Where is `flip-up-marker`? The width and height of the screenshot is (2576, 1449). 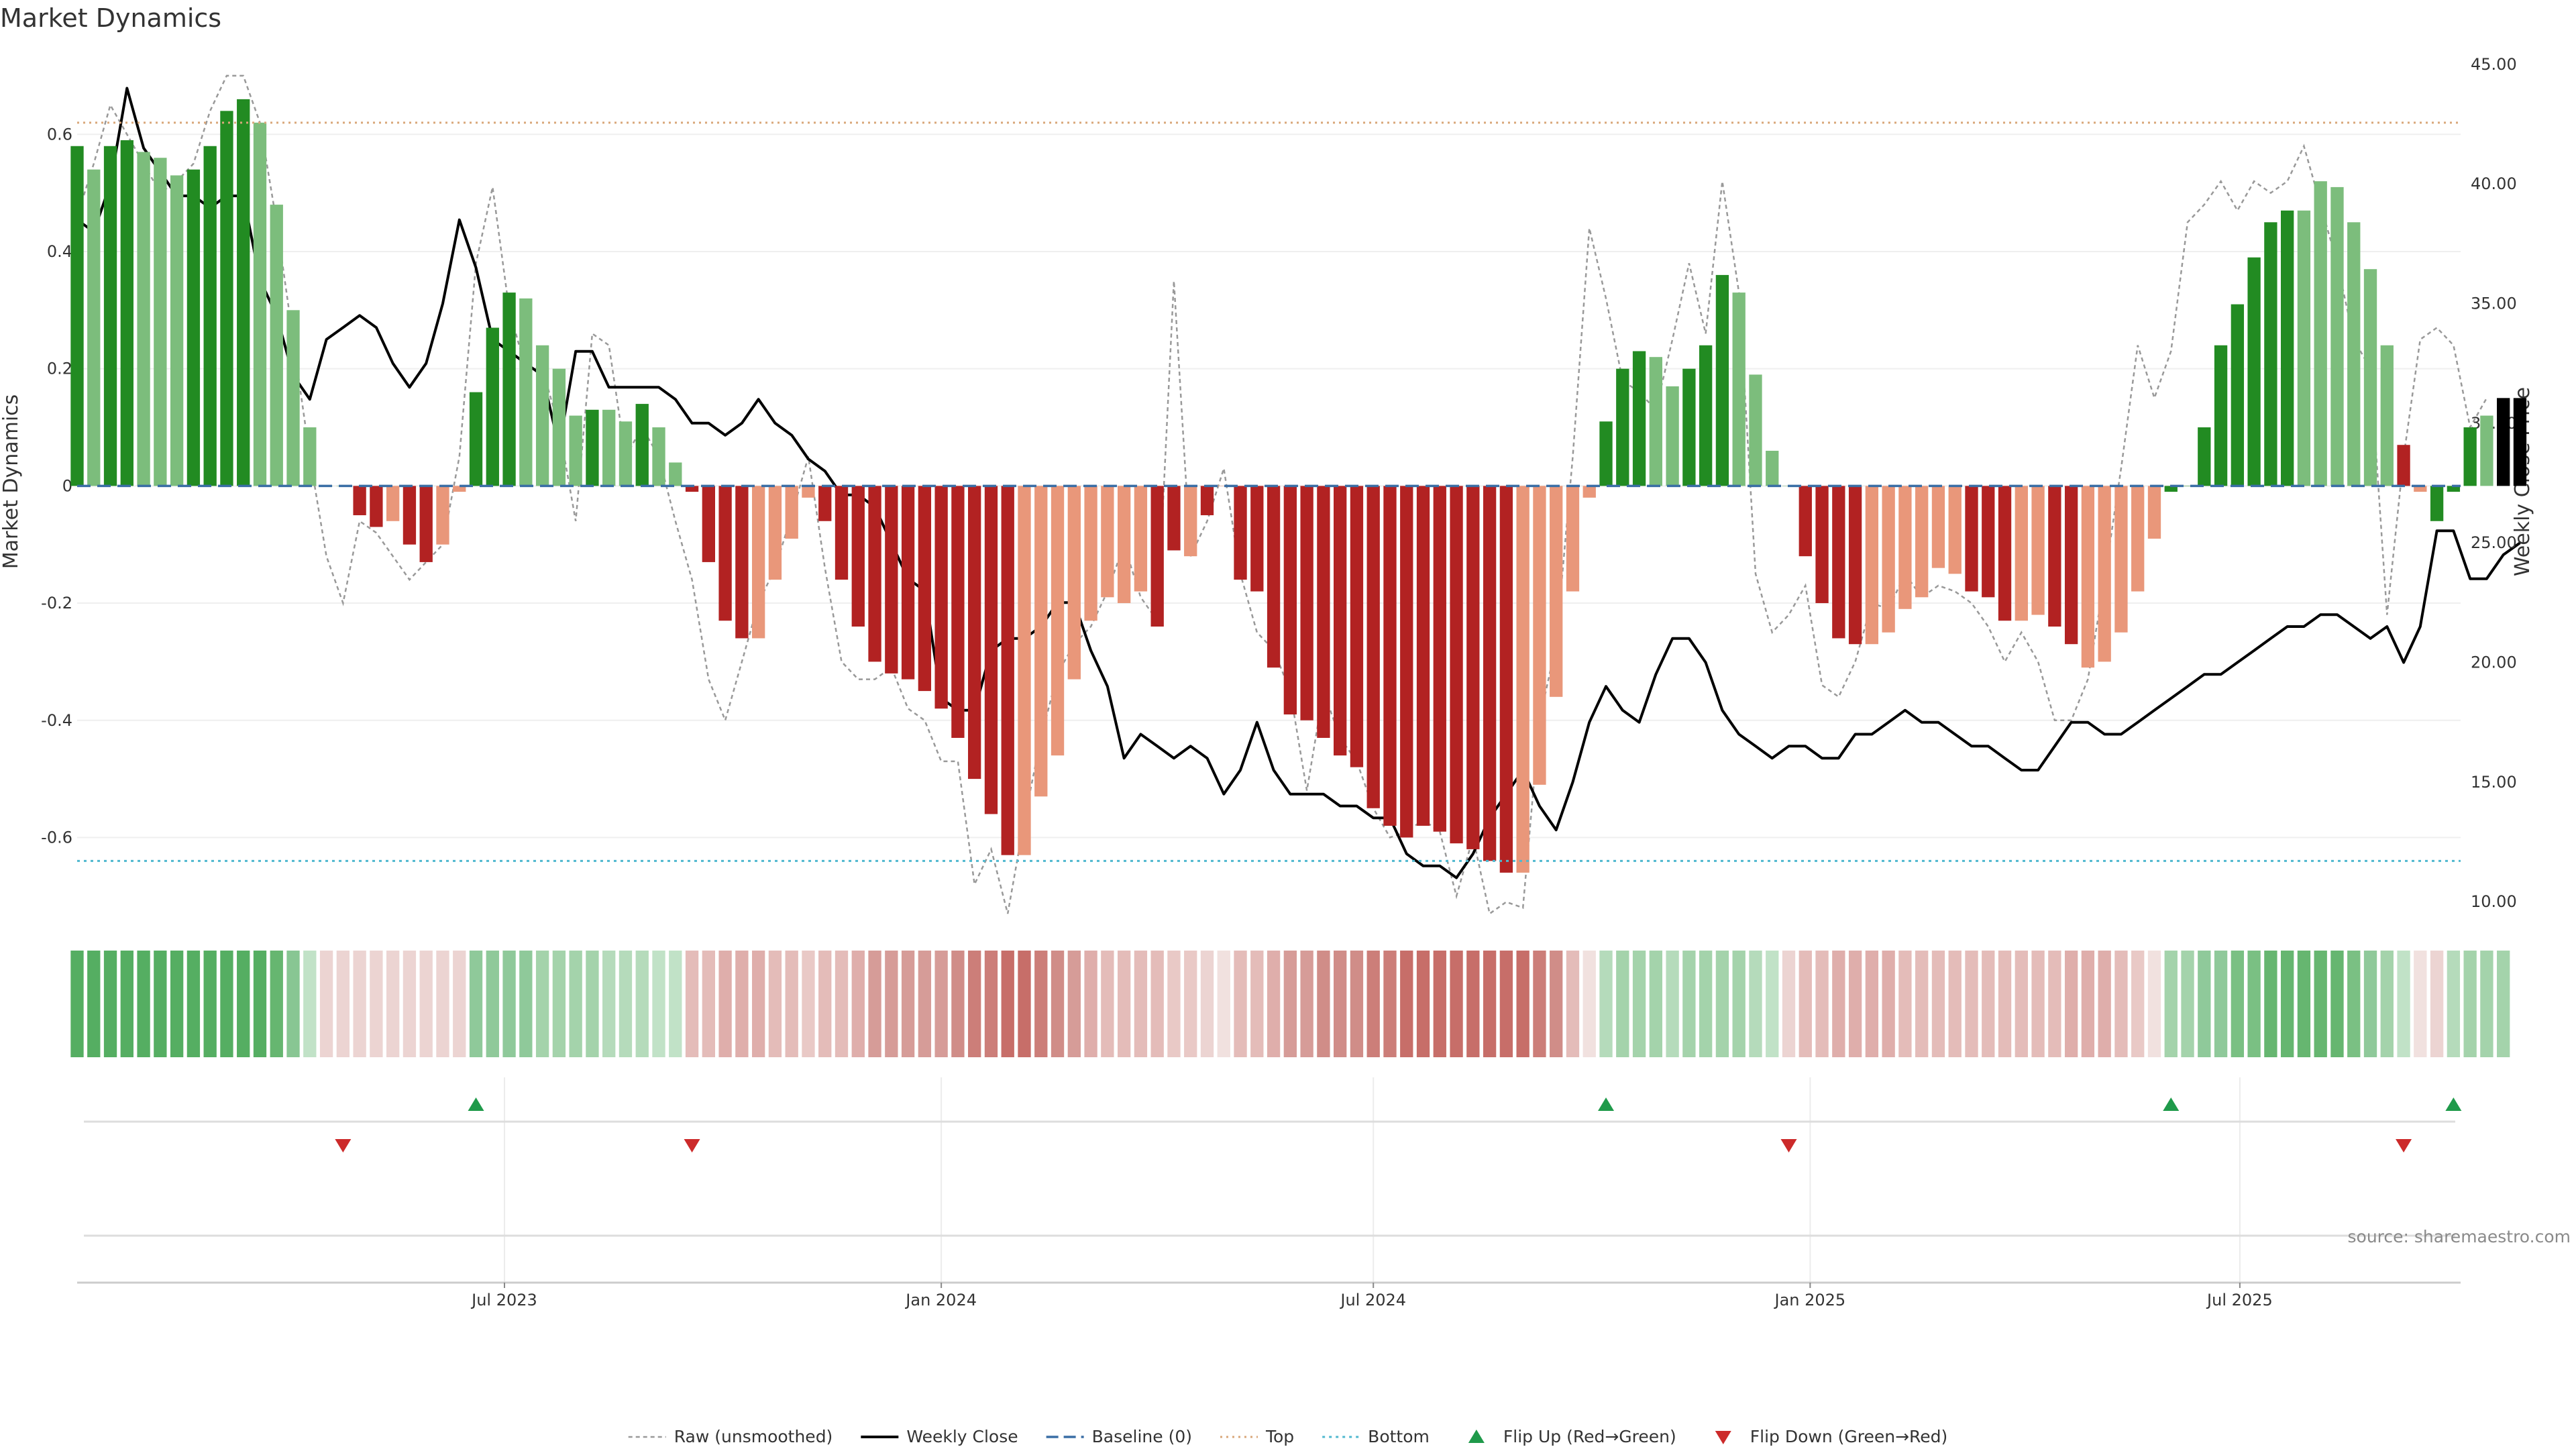 flip-up-marker is located at coordinates (476, 1104).